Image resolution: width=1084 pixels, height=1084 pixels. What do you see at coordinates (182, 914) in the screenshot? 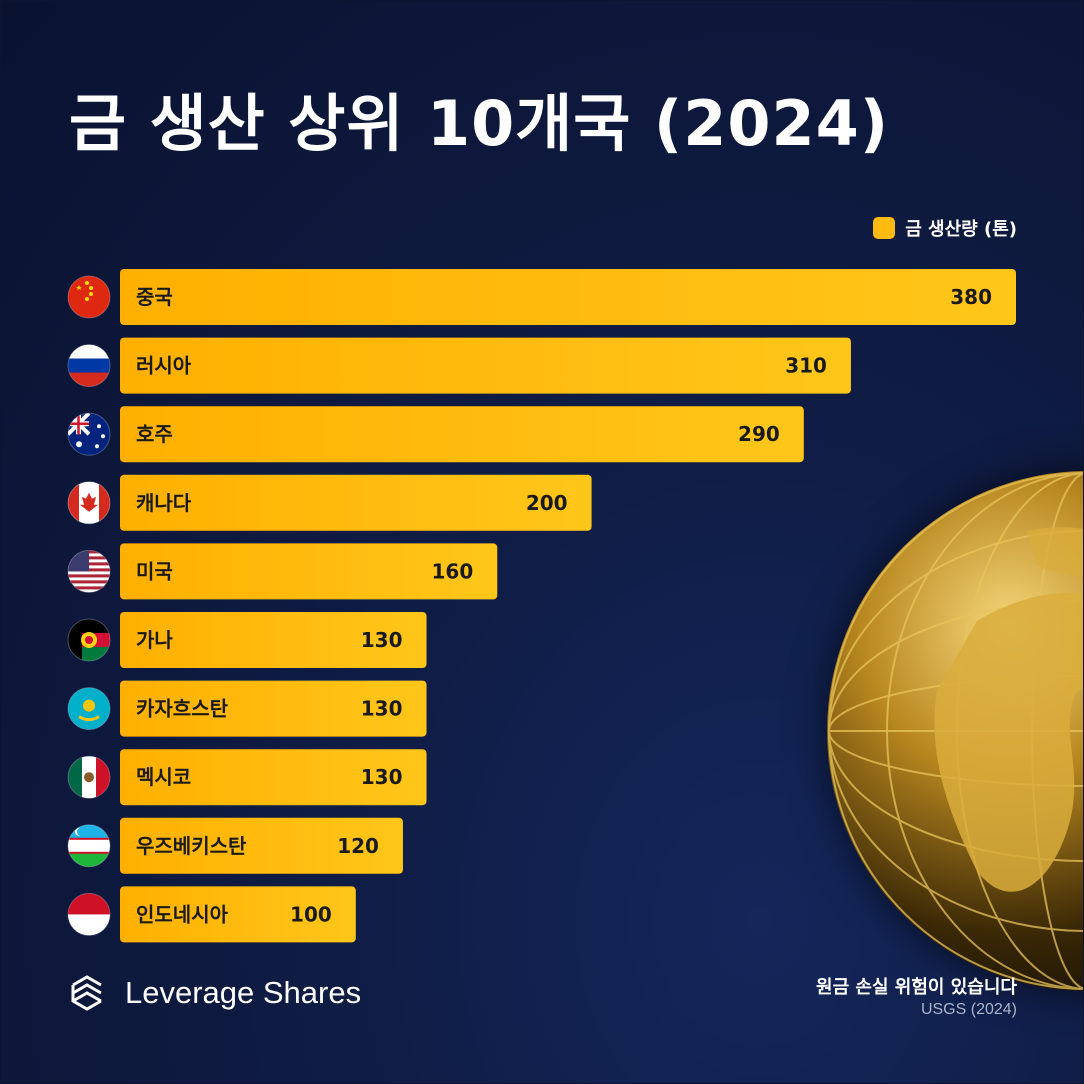
I see `bar-category-label: 인도네시아` at bounding box center [182, 914].